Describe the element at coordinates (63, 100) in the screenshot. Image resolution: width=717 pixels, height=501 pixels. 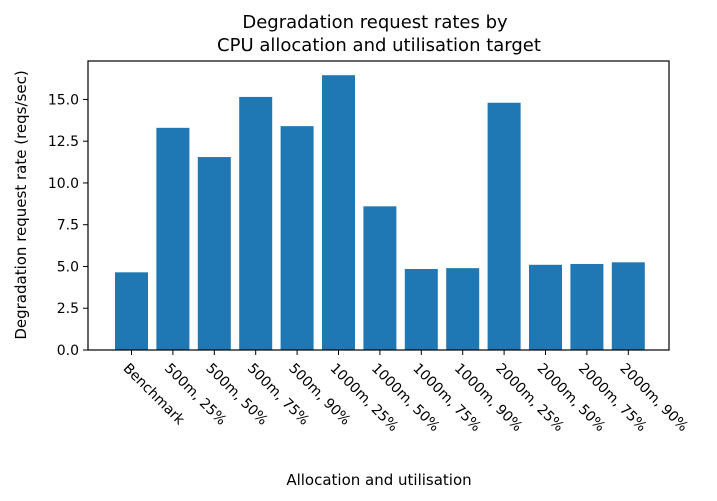
I see `y-tick-label: 15.0` at that location.